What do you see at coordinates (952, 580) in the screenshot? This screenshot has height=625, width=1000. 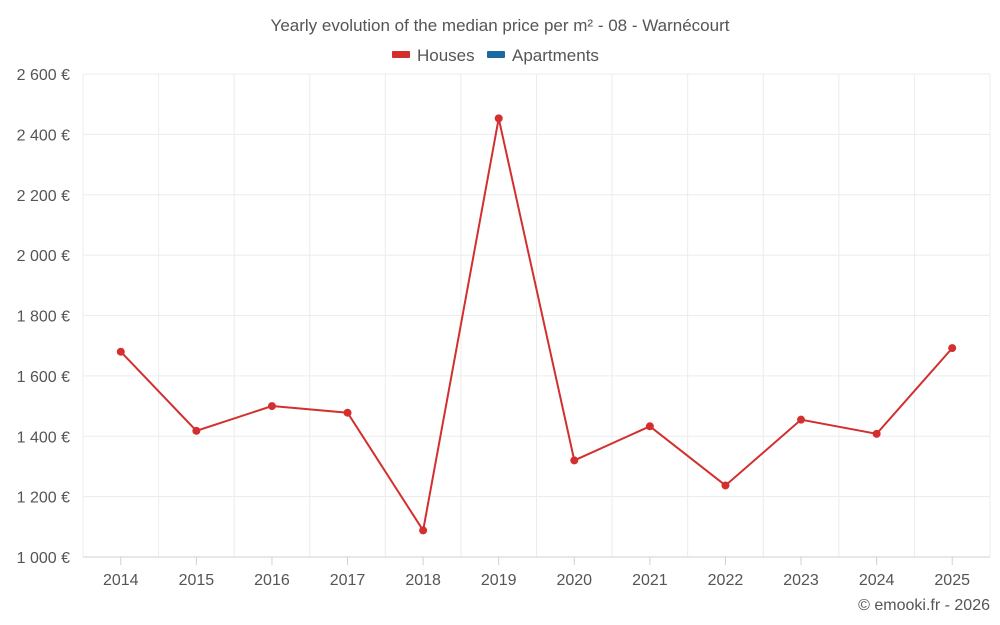 I see `x-tick-label: 2025` at bounding box center [952, 580].